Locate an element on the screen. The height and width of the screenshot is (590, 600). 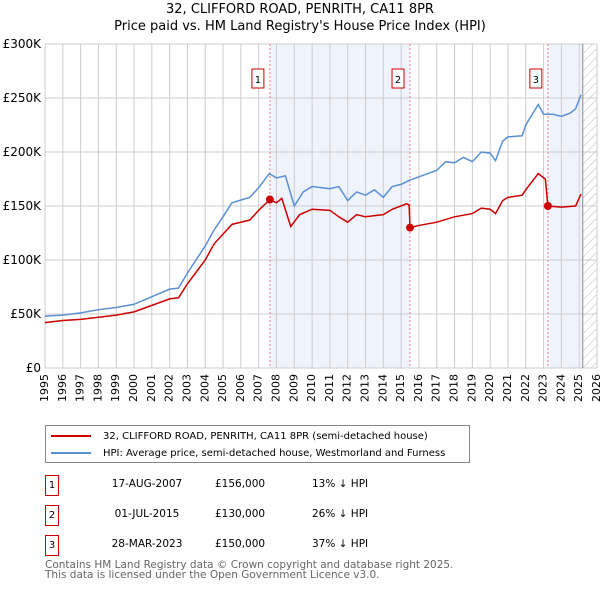
transaction-number: 3 is located at coordinates (52, 545).